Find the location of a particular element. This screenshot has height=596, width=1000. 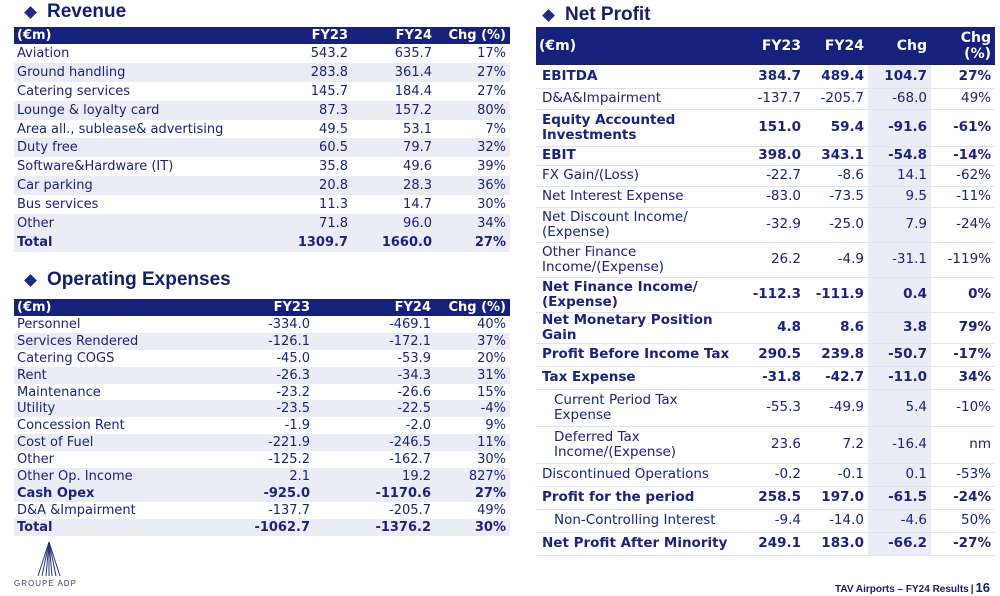

opex-title: Operating Expenses is located at coordinates (126, 280).